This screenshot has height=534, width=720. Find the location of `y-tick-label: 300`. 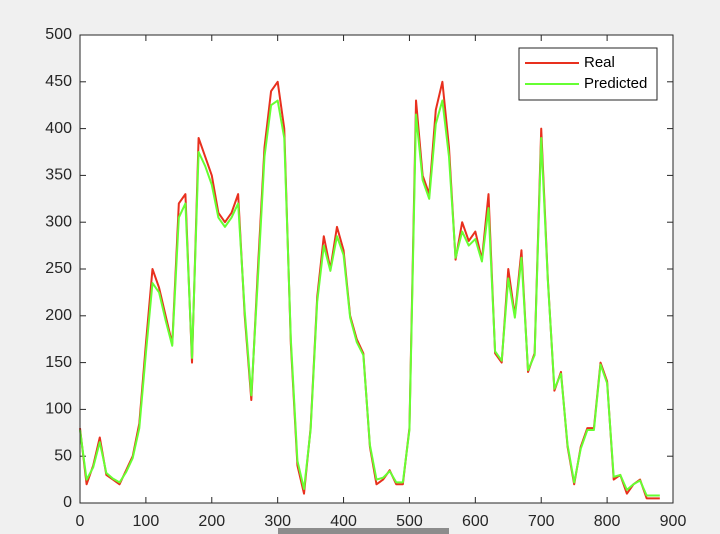

y-tick-label: 300 is located at coordinates (58, 221).